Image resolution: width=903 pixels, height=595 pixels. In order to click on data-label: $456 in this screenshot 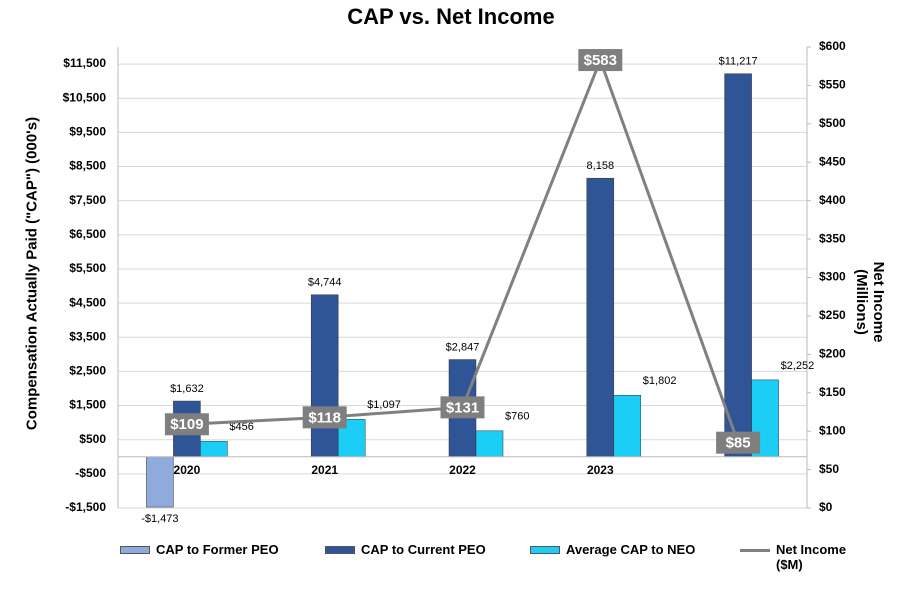, I will do `click(241, 427)`.